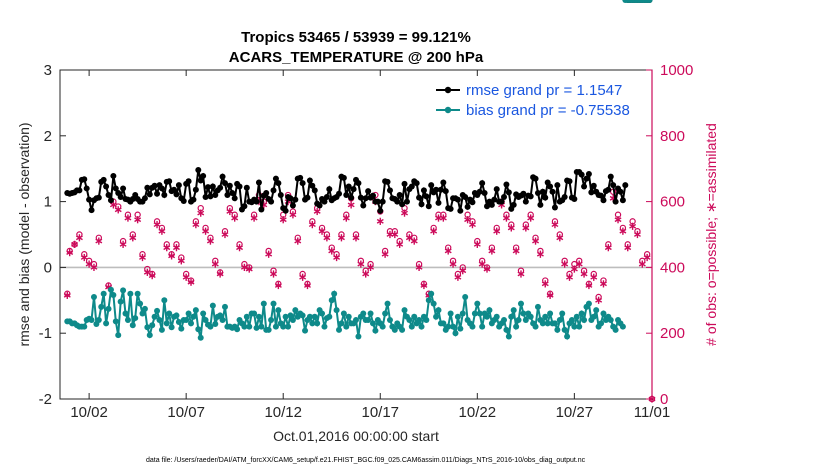  What do you see at coordinates (45, 333) in the screenshot?
I see `y-tick-label: -1` at bounding box center [45, 333].